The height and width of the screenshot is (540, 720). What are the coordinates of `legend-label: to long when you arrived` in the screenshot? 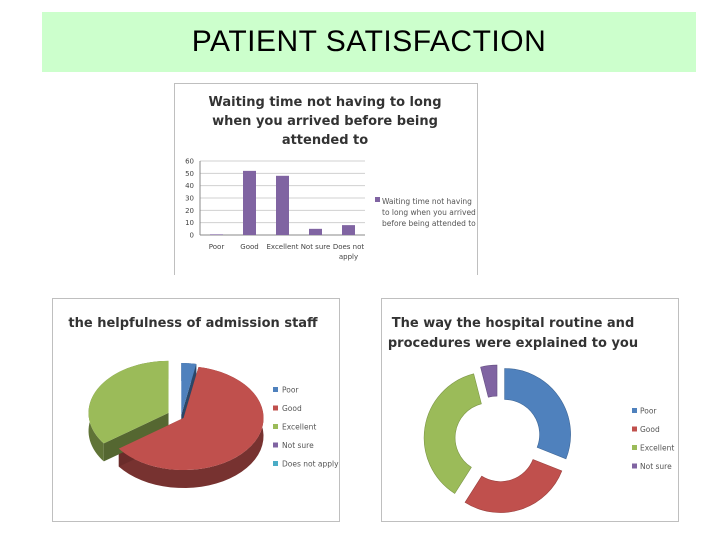 It's located at (429, 212).